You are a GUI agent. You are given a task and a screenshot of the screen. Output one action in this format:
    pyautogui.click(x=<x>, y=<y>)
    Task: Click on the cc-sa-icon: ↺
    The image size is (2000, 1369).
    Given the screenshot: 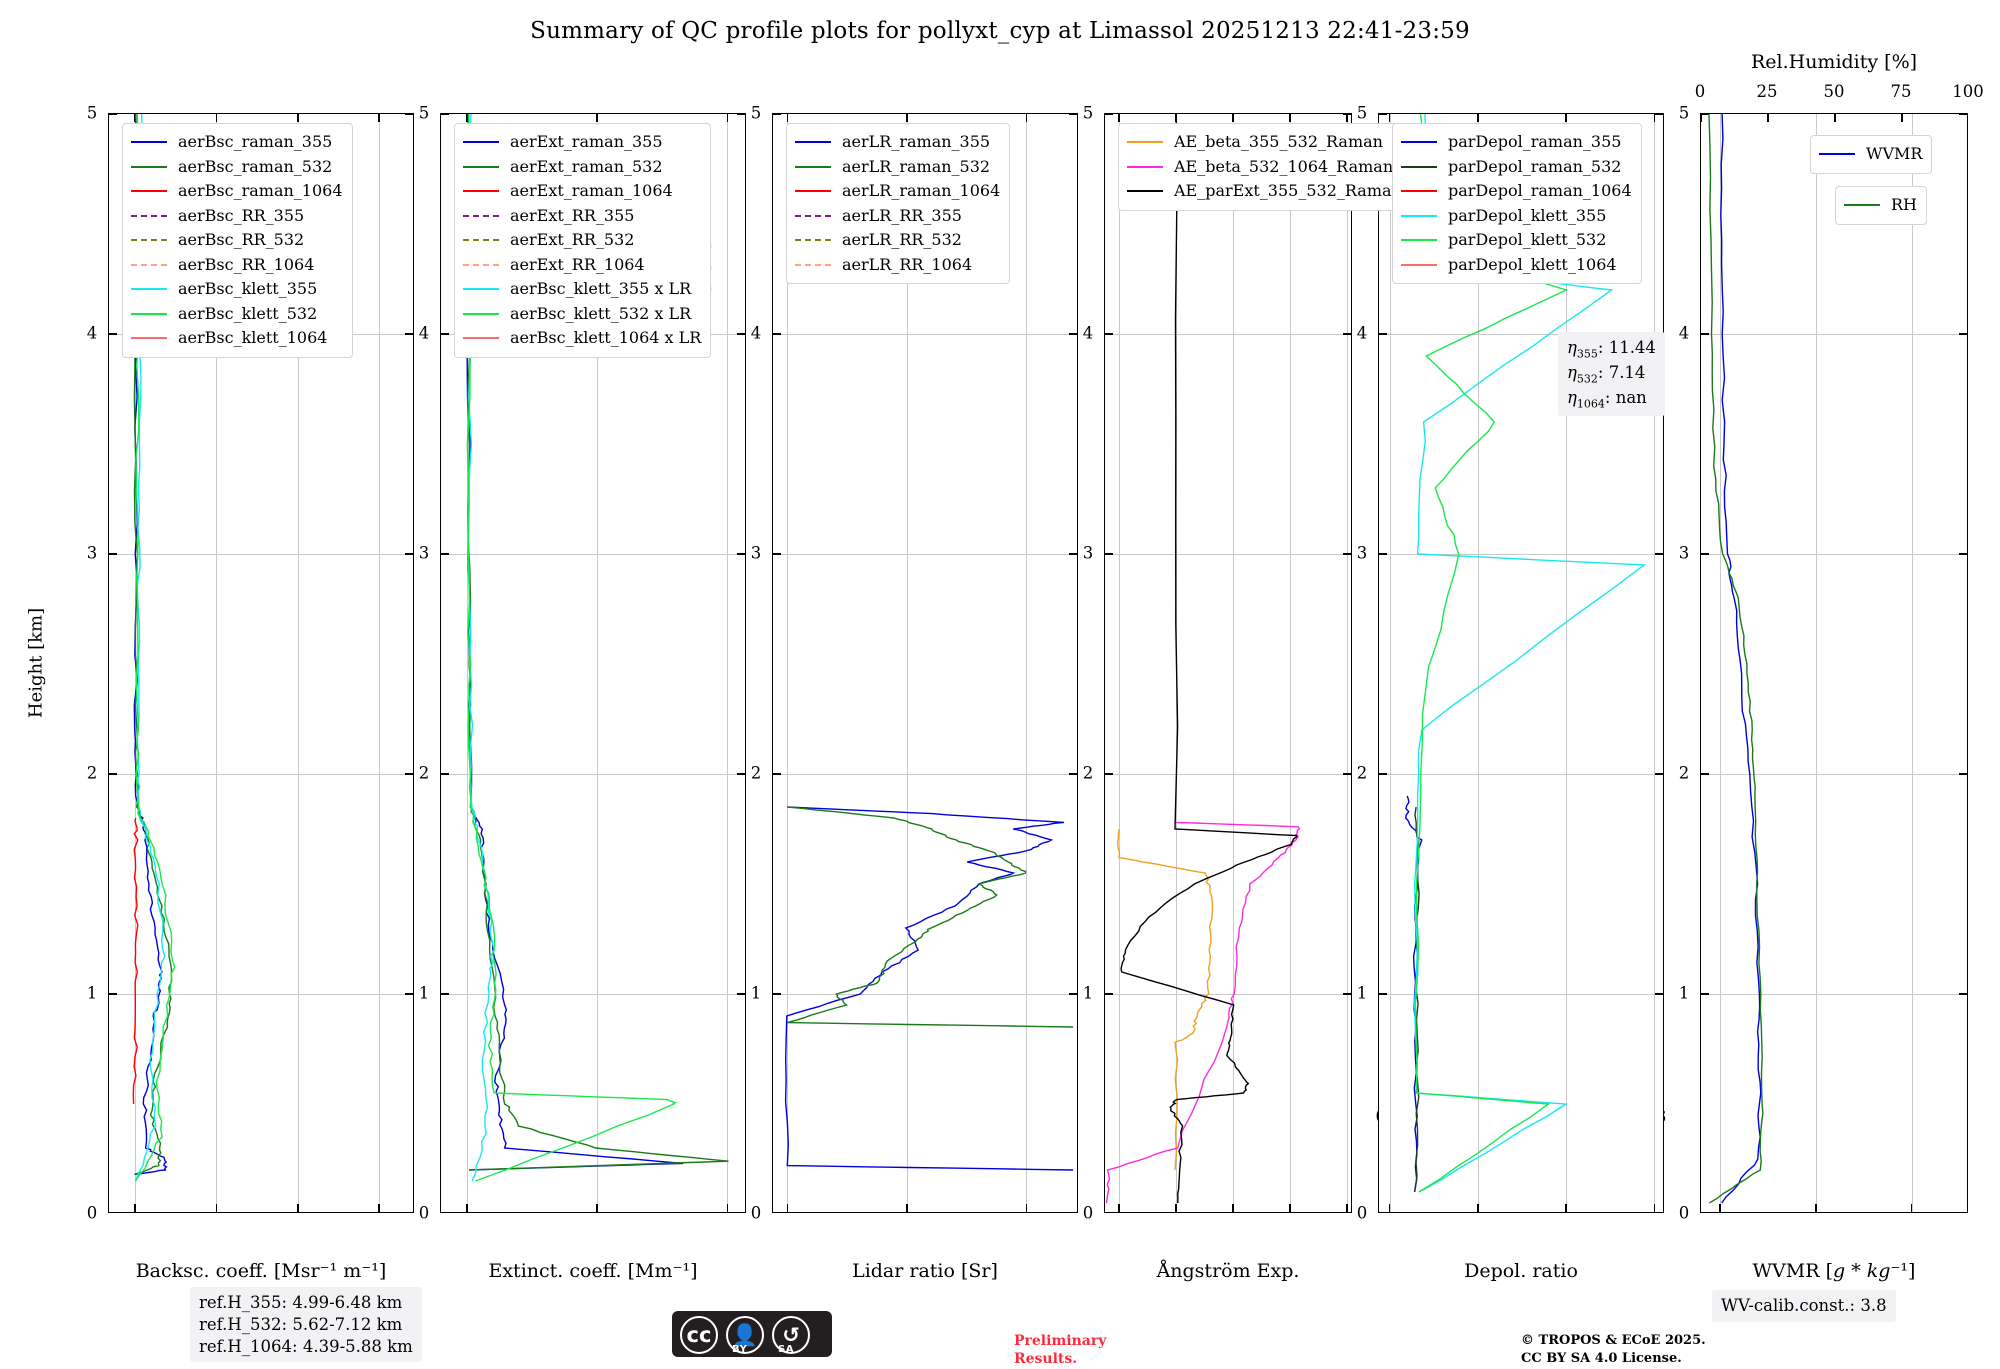 What is the action you would take?
    pyautogui.click(x=791, y=1335)
    